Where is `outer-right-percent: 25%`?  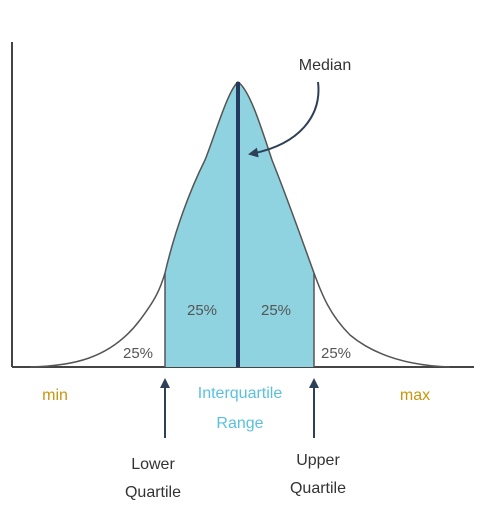 outer-right-percent: 25% is located at coordinates (336, 353).